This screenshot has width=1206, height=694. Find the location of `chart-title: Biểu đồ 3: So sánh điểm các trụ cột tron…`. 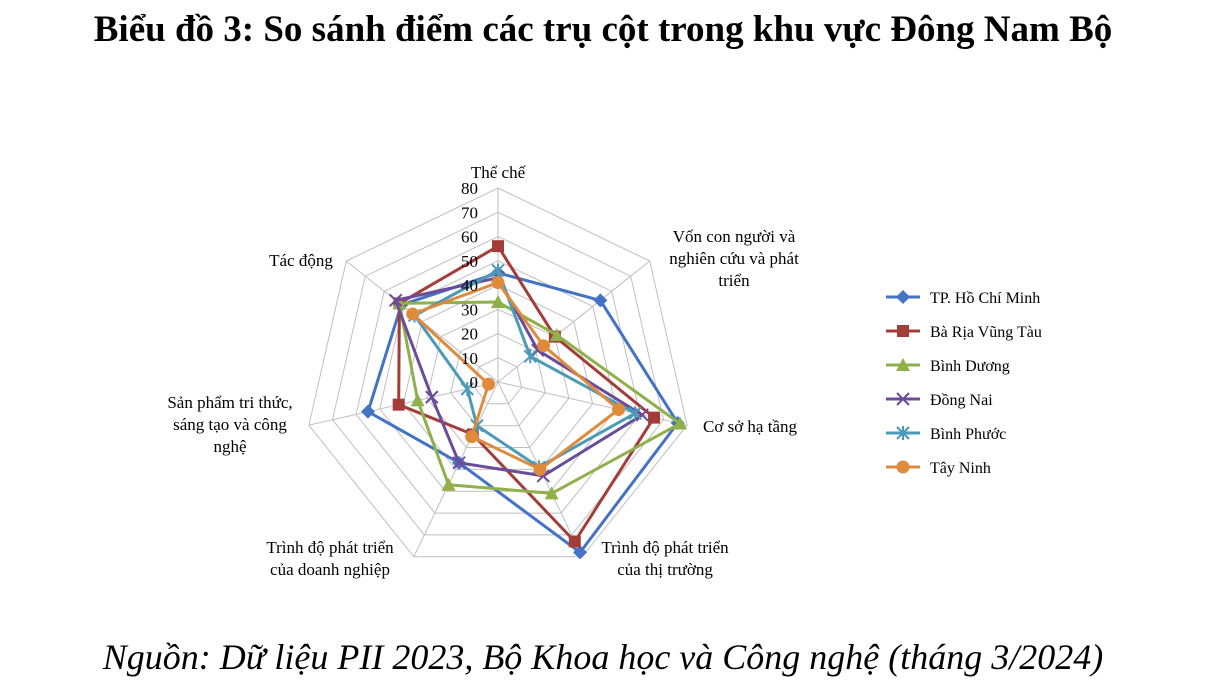

chart-title: Biểu đồ 3: So sánh điểm các trụ cột tron… is located at coordinates (603, 29).